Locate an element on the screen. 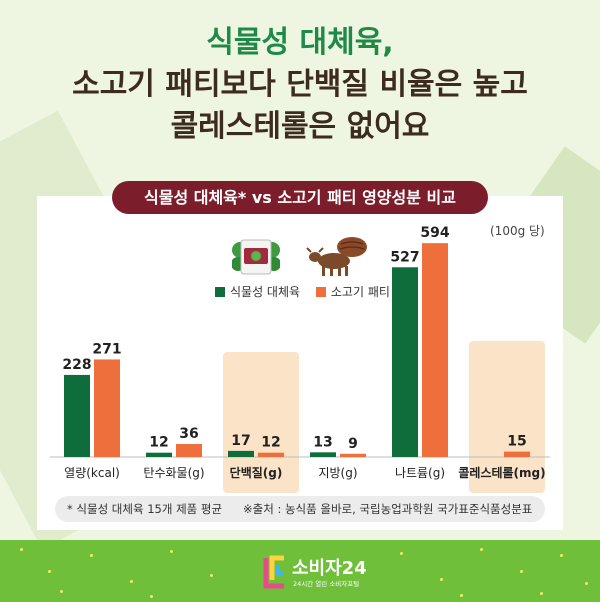 This screenshot has width=600, height=602. data-label-1-1: 36 is located at coordinates (188, 434).